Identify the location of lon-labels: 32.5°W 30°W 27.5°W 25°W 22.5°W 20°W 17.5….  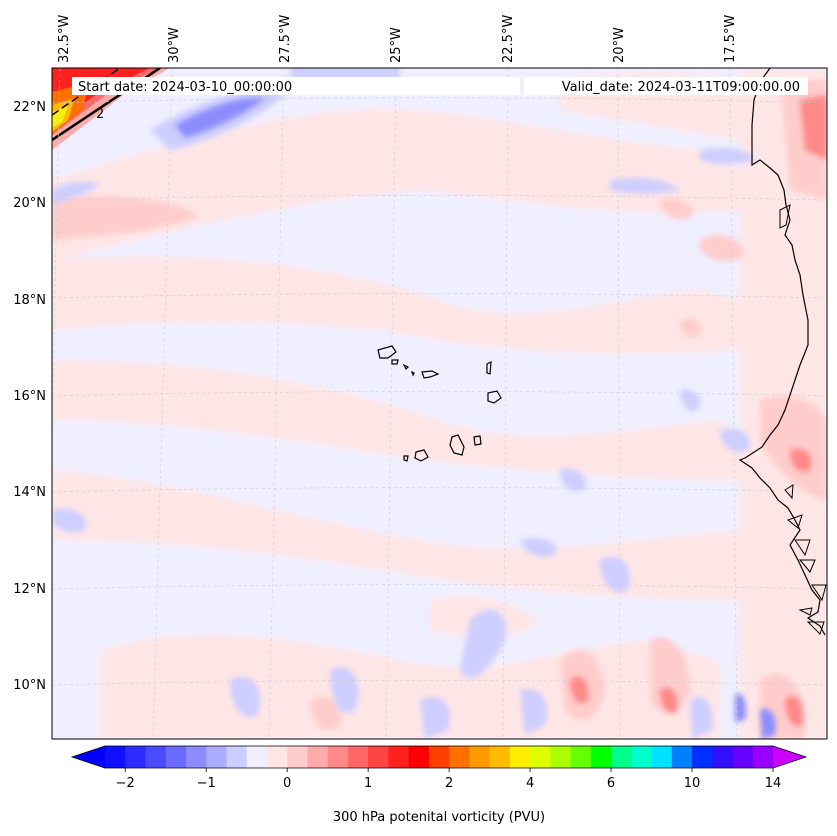
(397, 39).